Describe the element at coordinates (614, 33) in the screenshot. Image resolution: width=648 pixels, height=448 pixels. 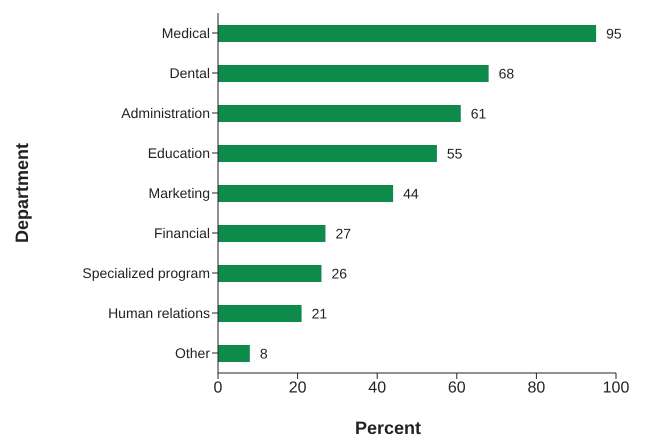
I see `data-label: 95` at that location.